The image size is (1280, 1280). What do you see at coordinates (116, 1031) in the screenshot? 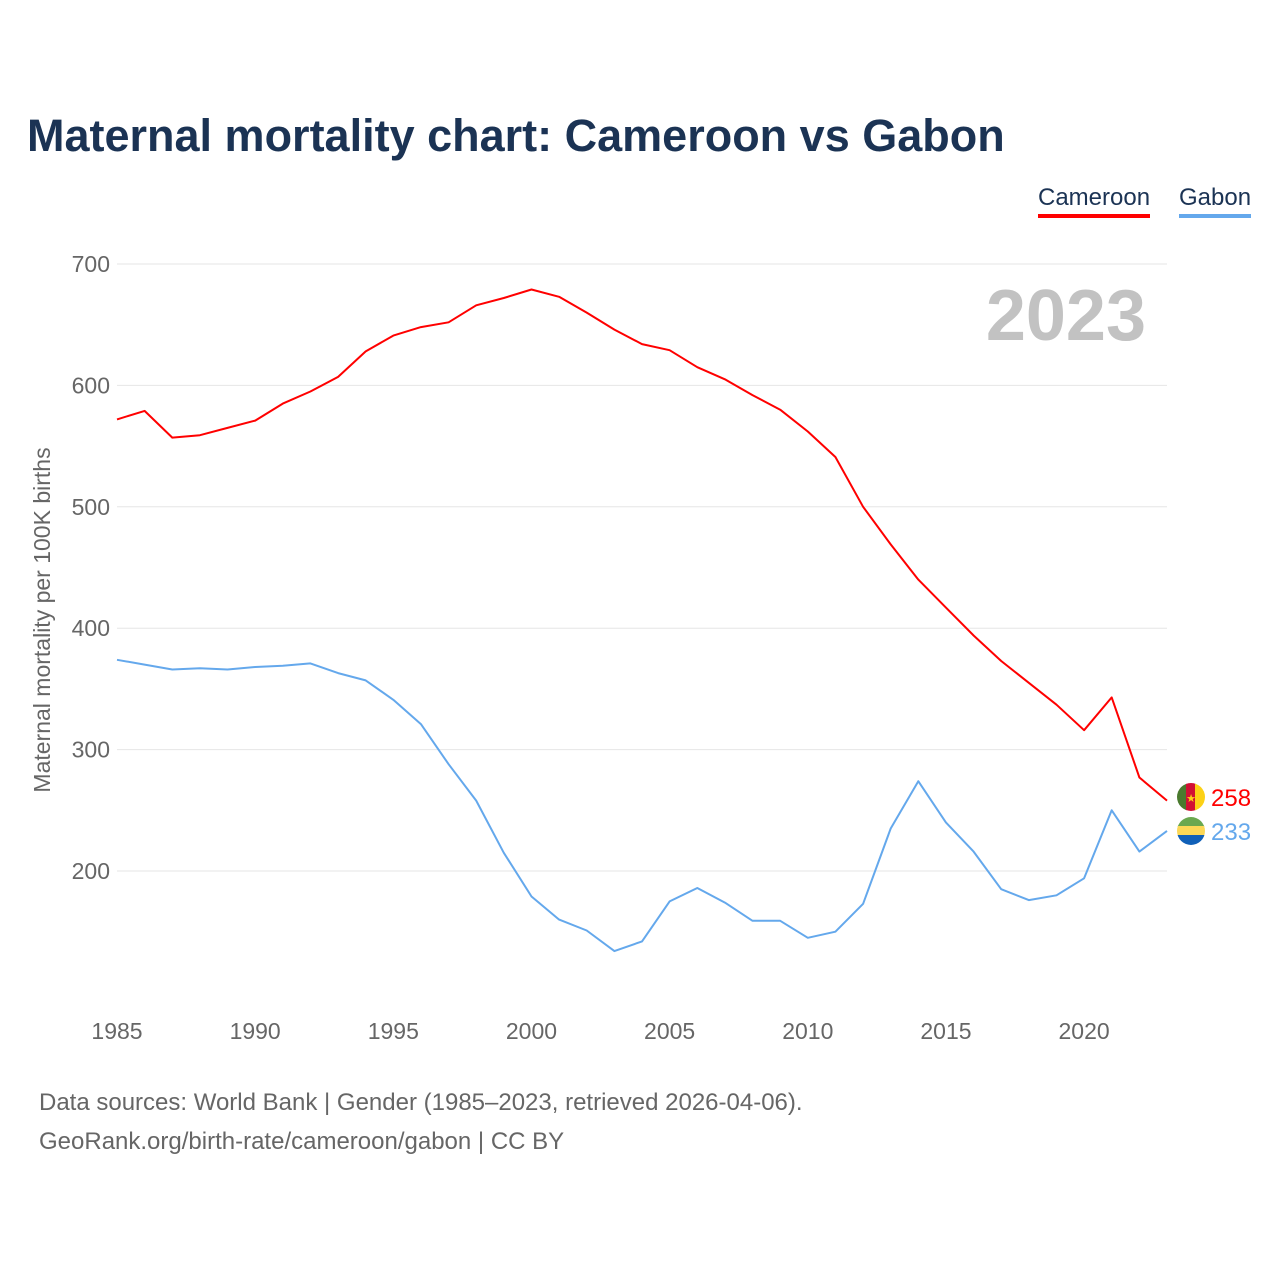
I see `x-tick-label: 1985` at bounding box center [116, 1031].